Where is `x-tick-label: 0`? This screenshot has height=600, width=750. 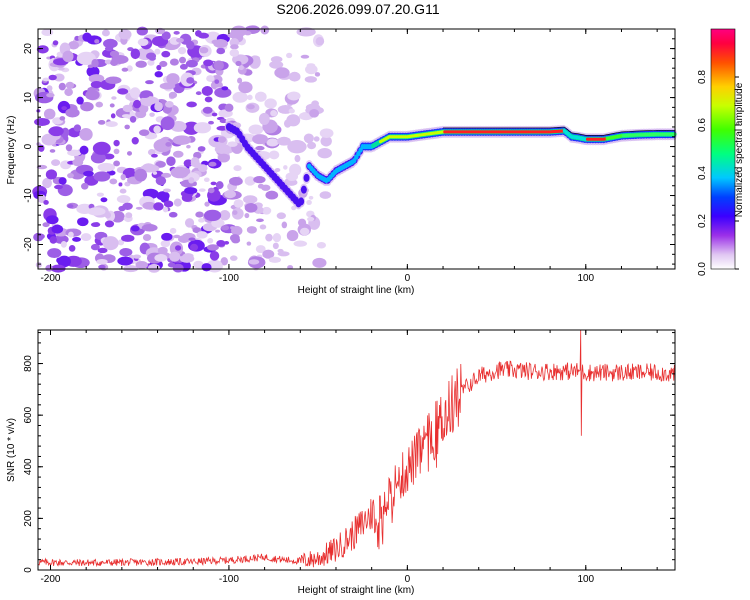
x-tick-label: 0 is located at coordinates (408, 579).